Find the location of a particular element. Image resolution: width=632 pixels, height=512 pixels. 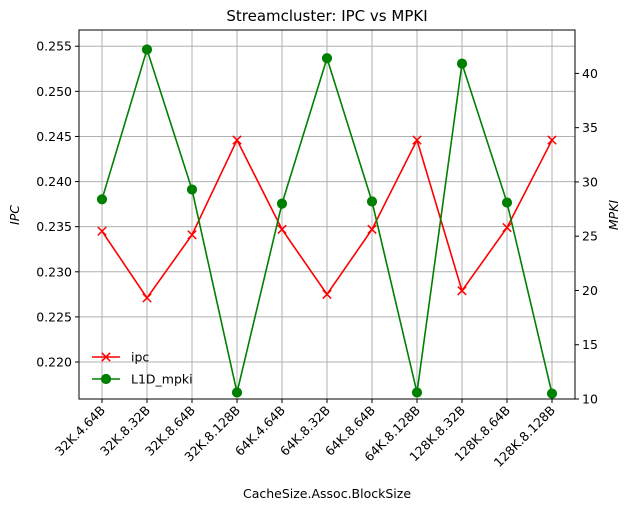

right-y-tick-label: 40 is located at coordinates (590, 73).